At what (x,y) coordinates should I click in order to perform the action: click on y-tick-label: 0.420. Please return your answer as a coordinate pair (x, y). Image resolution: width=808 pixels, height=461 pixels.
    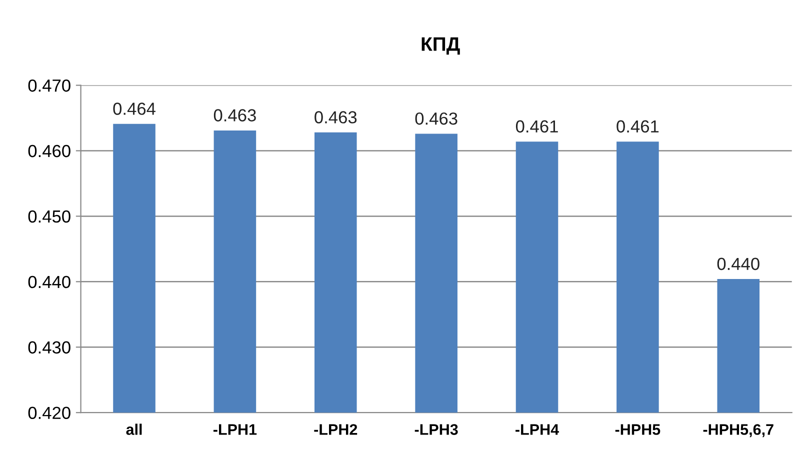
    Looking at the image, I should click on (49, 413).